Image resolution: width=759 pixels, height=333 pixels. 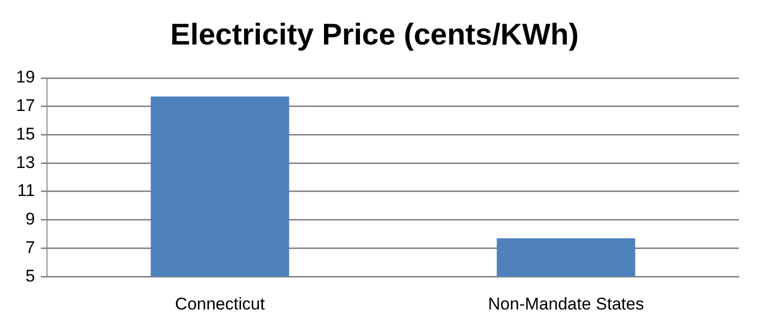 I want to click on x-tick-label: Non-Mandate States, so click(x=566, y=304).